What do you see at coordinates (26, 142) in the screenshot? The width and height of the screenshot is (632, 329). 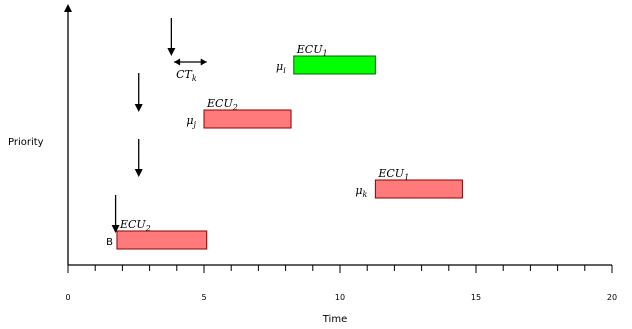 I see `y-axis-label: Priority` at bounding box center [26, 142].